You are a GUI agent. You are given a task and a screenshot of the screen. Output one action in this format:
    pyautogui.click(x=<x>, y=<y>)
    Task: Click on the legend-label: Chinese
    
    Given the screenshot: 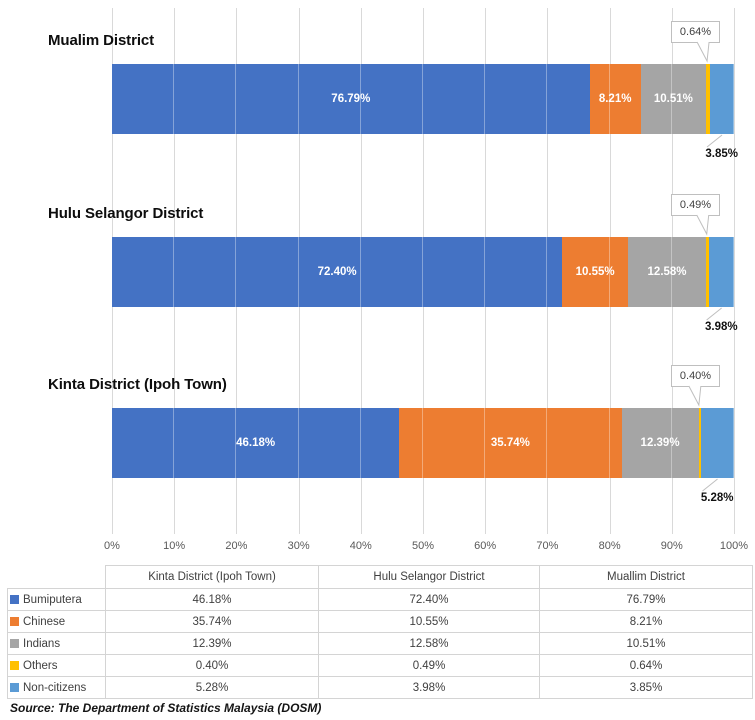 What is the action you would take?
    pyautogui.click(x=44, y=621)
    